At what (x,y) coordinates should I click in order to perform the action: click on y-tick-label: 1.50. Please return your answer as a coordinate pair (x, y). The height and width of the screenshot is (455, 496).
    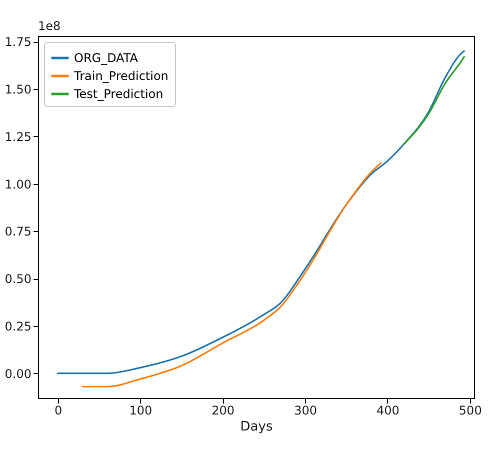
    Looking at the image, I should click on (18, 89).